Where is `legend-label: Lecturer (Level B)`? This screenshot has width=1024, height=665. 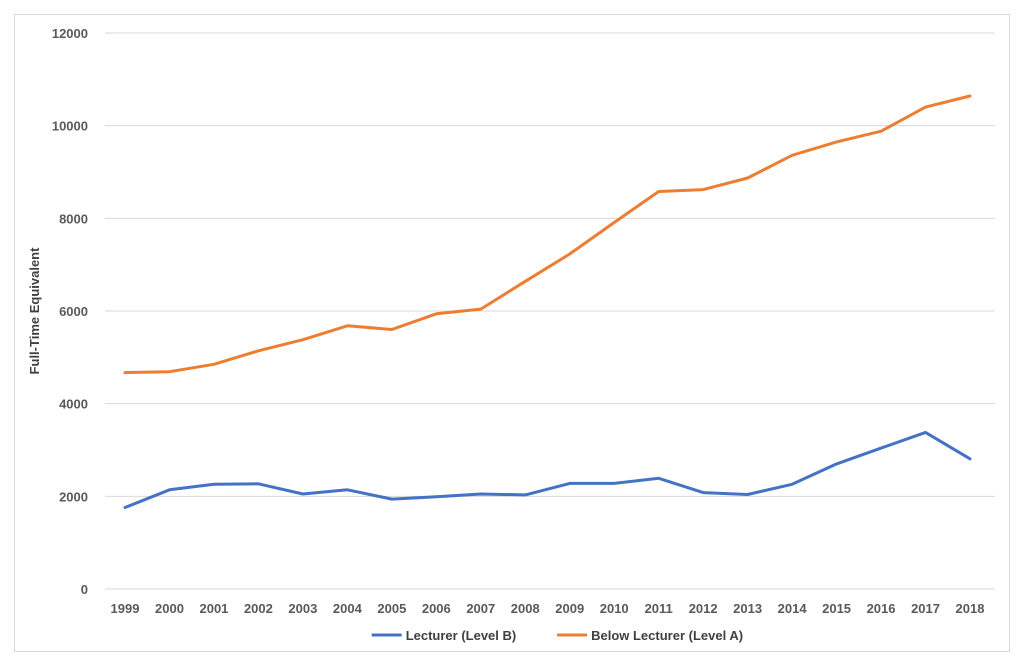 legend-label: Lecturer (Level B) is located at coordinates (461, 635).